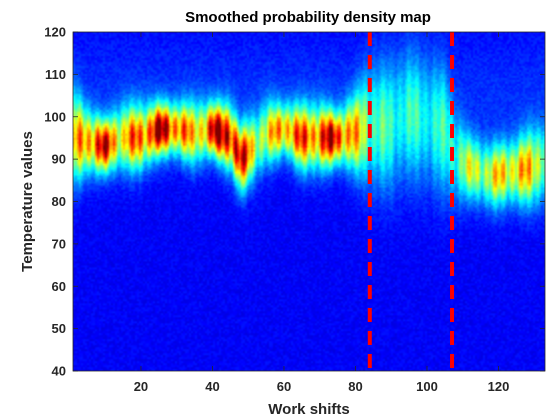 The image size is (560, 420). What do you see at coordinates (59, 286) in the screenshot?
I see `y-tick-label: 60` at bounding box center [59, 286].